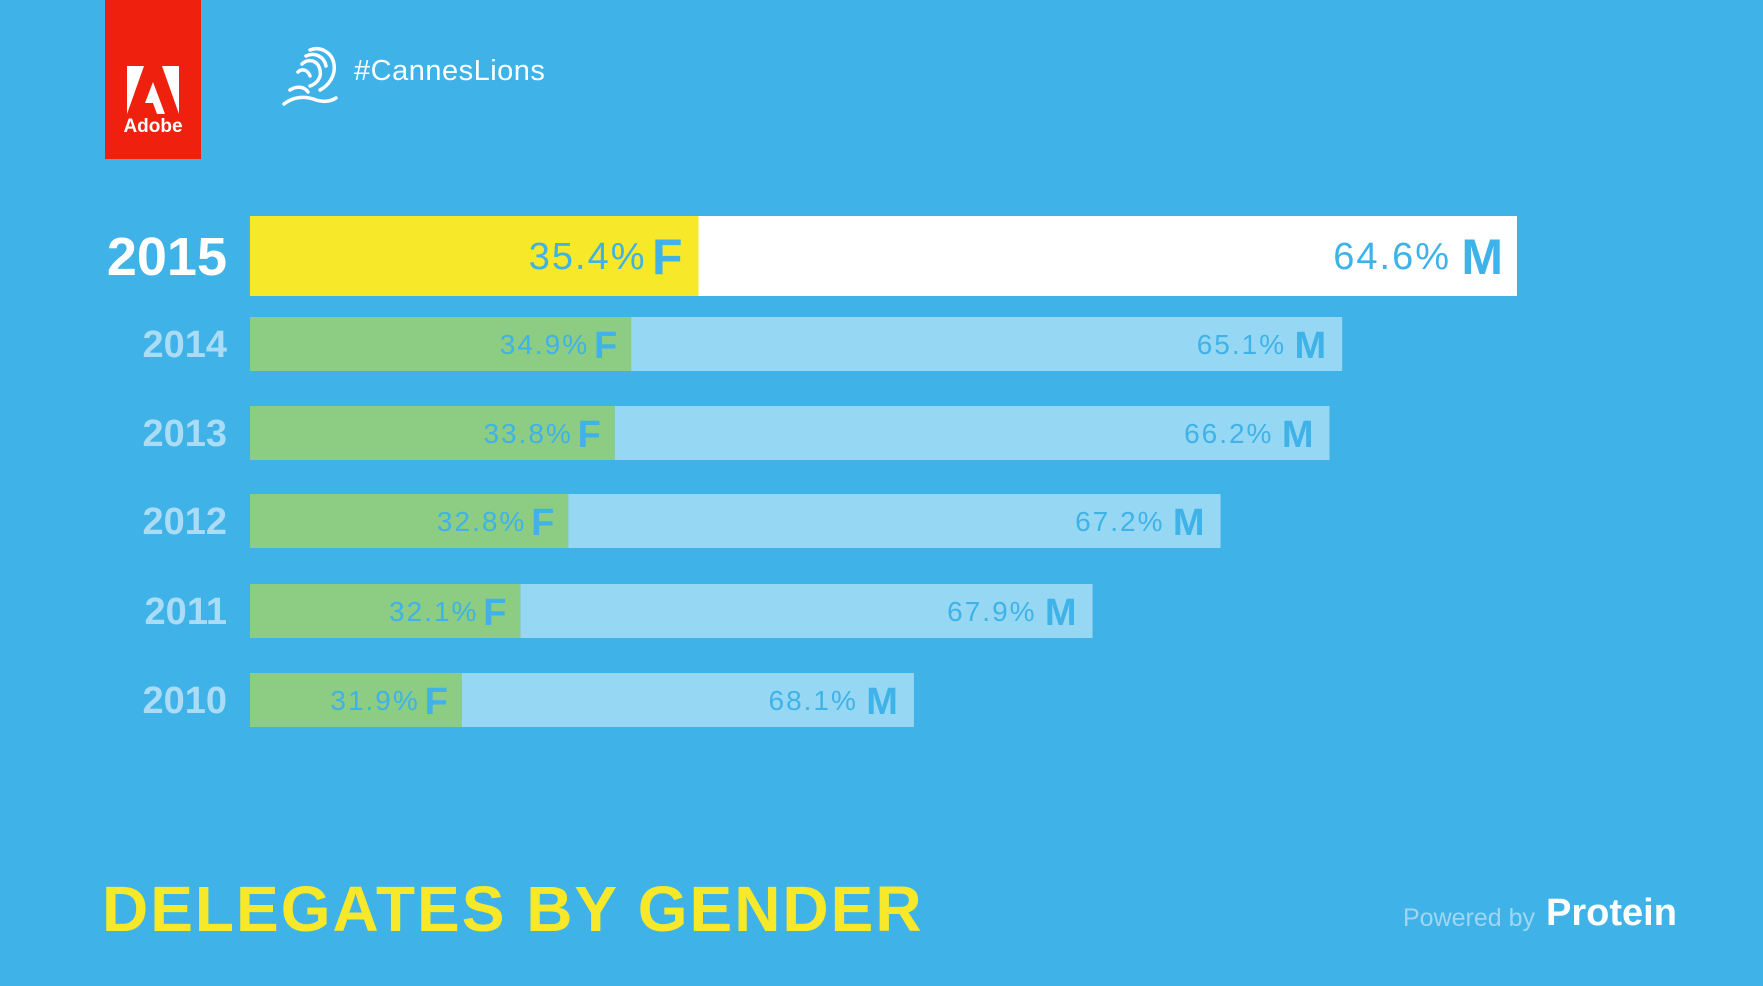 The width and height of the screenshot is (1763, 986). Describe the element at coordinates (1469, 918) in the screenshot. I see `powered-by-label: Powered by` at that location.